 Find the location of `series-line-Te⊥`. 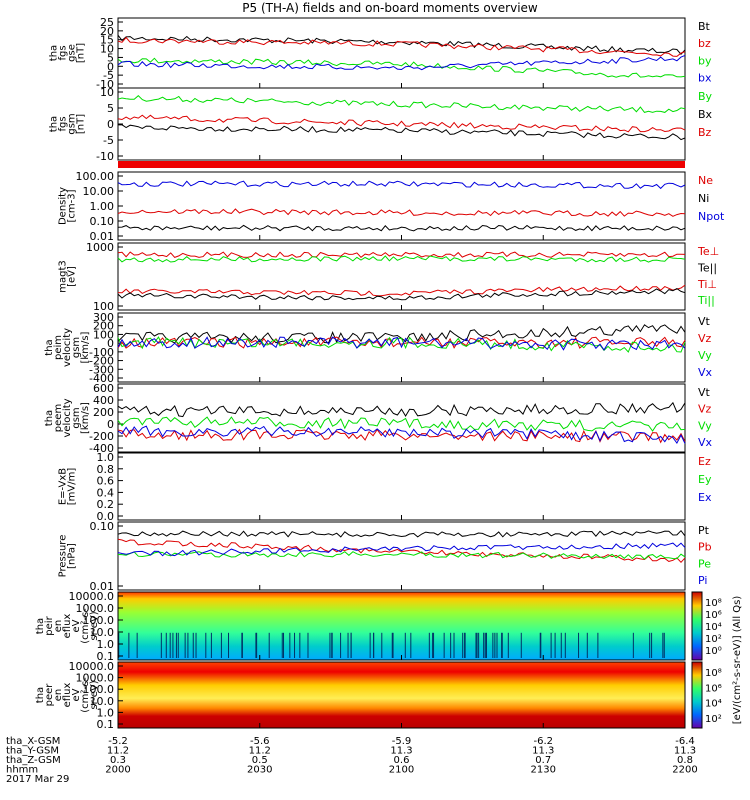

series-line-Te⊥ is located at coordinates (401, 290).